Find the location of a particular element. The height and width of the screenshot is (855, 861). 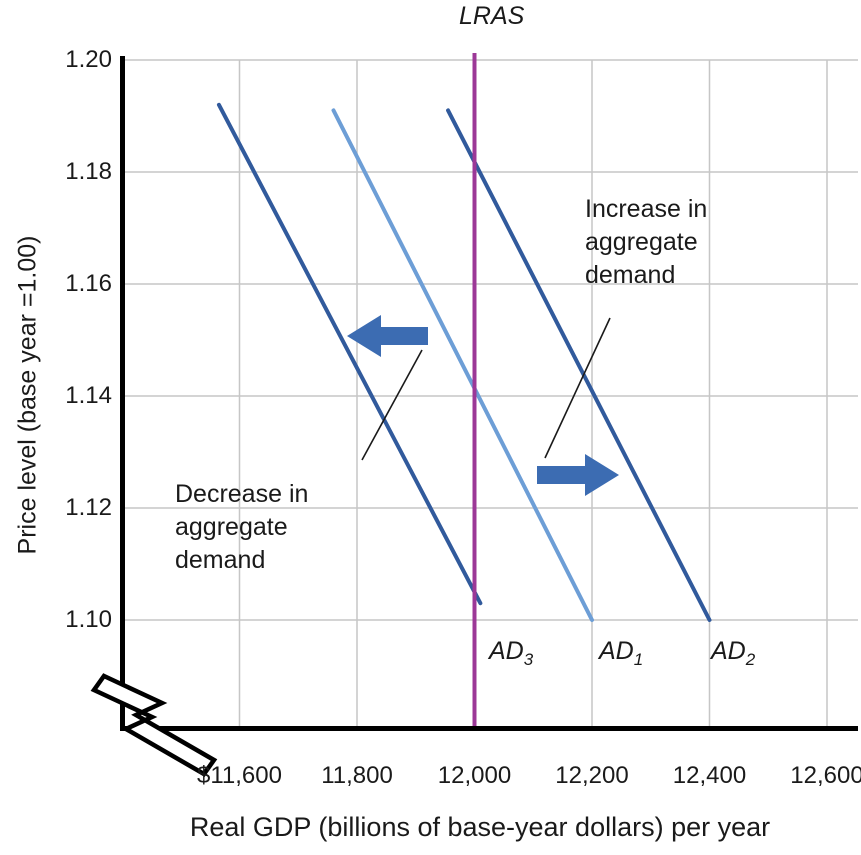

arrow-left-icon is located at coordinates (387, 336).